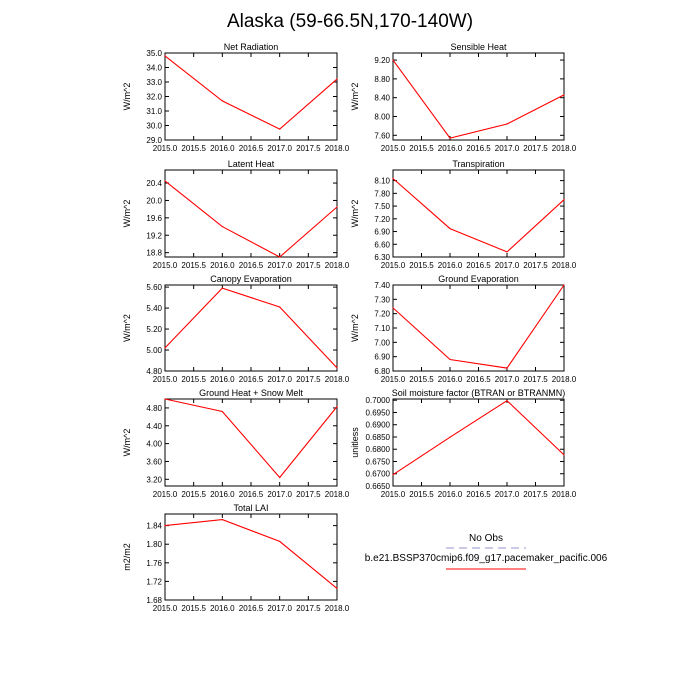 The height and width of the screenshot is (700, 700). I want to click on y-tick-label: 5.60, so click(154, 287).